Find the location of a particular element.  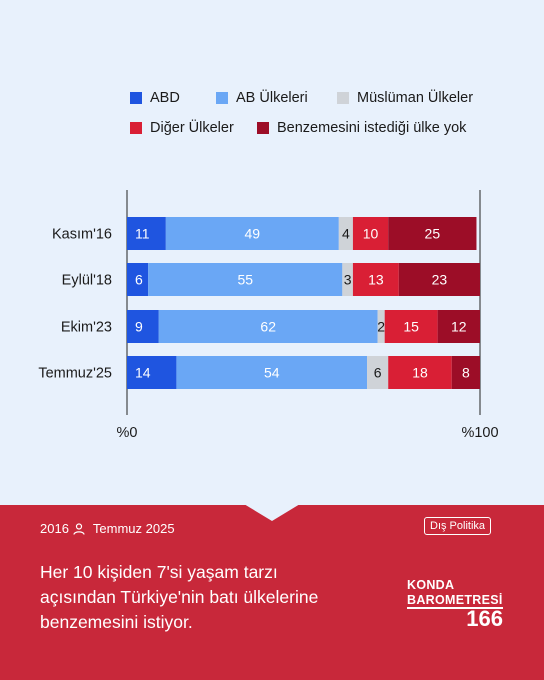

data-label: 23 is located at coordinates (440, 280).